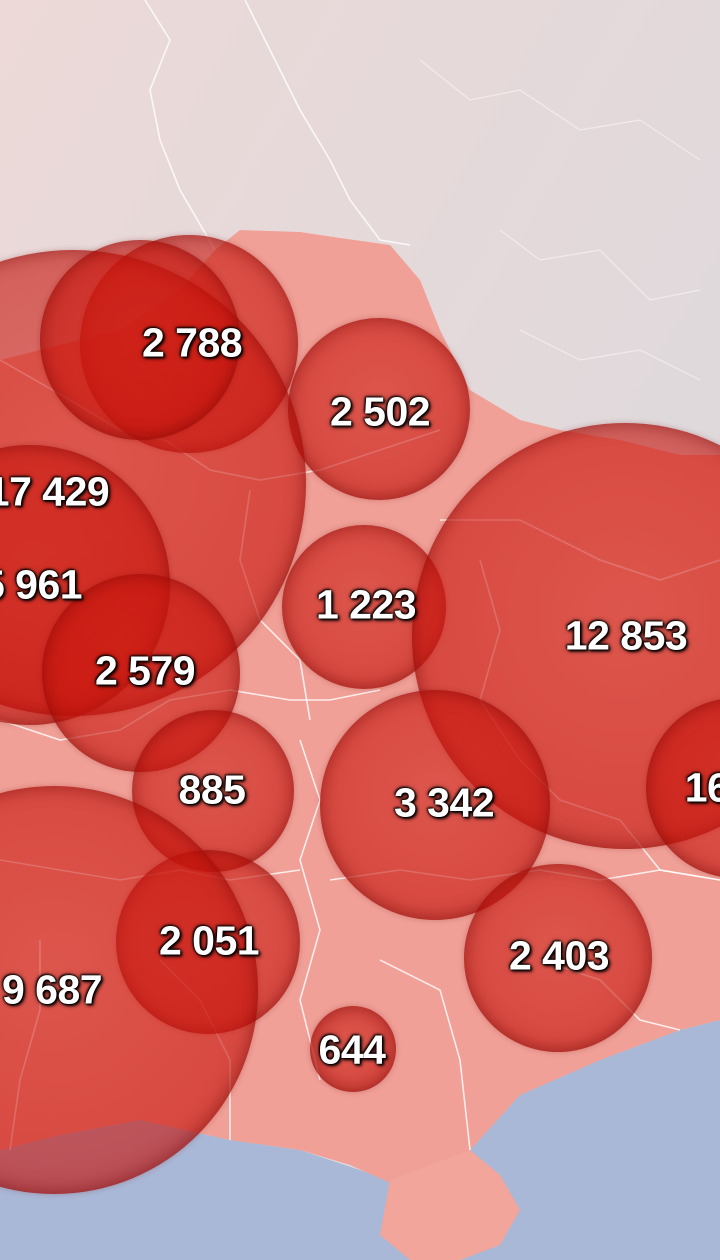 The height and width of the screenshot is (1260, 720). What do you see at coordinates (192, 342) in the screenshot?
I see `bubble-value-label: 2 788` at bounding box center [192, 342].